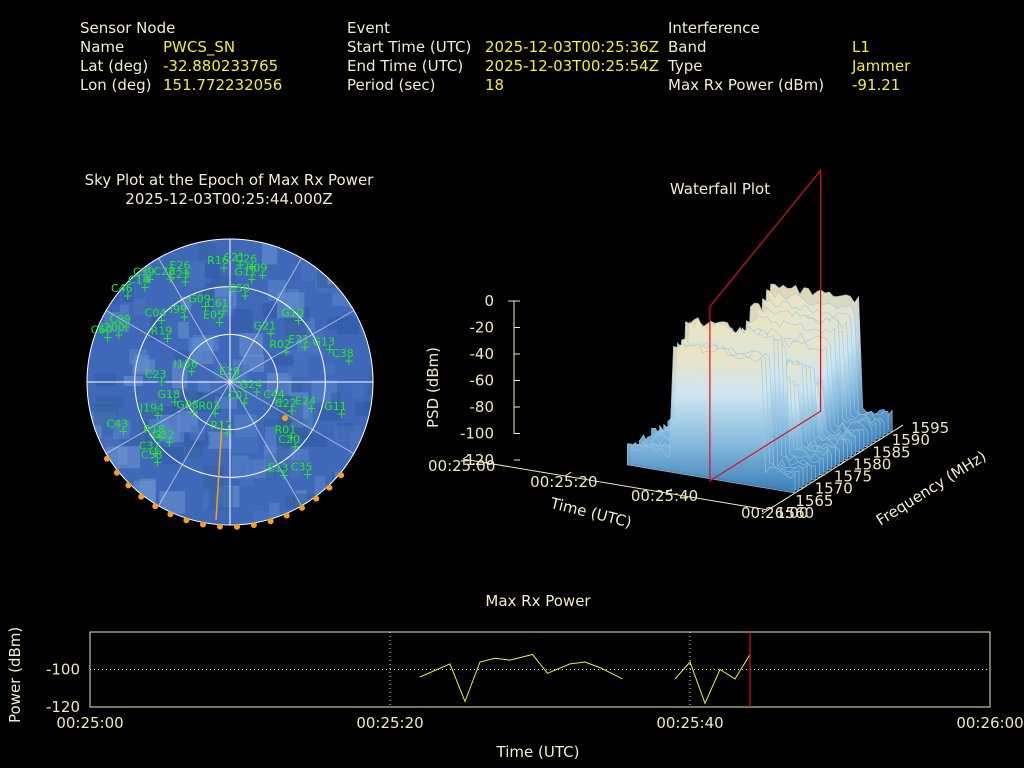 The image size is (1024, 768). What do you see at coordinates (251, 384) in the screenshot?
I see `satellite-label: G24` at bounding box center [251, 384].